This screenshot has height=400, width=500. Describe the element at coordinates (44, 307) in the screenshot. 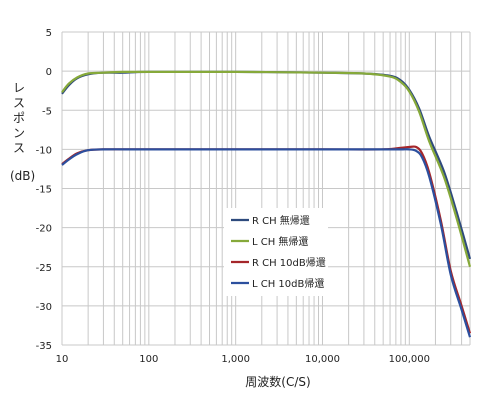

I see `y-tick-label: -30` at that location.